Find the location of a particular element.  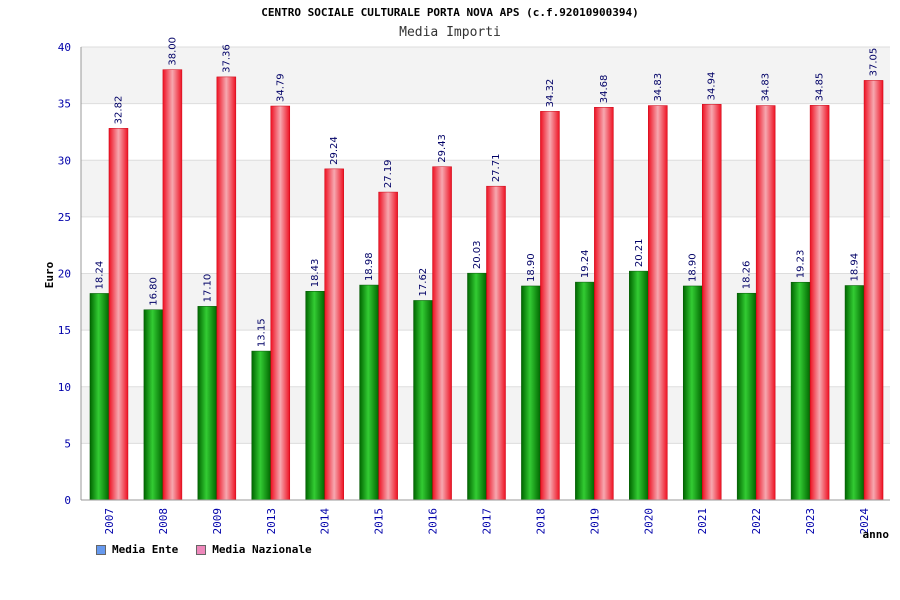

bar-media-ente-2021 is located at coordinates (692, 393).